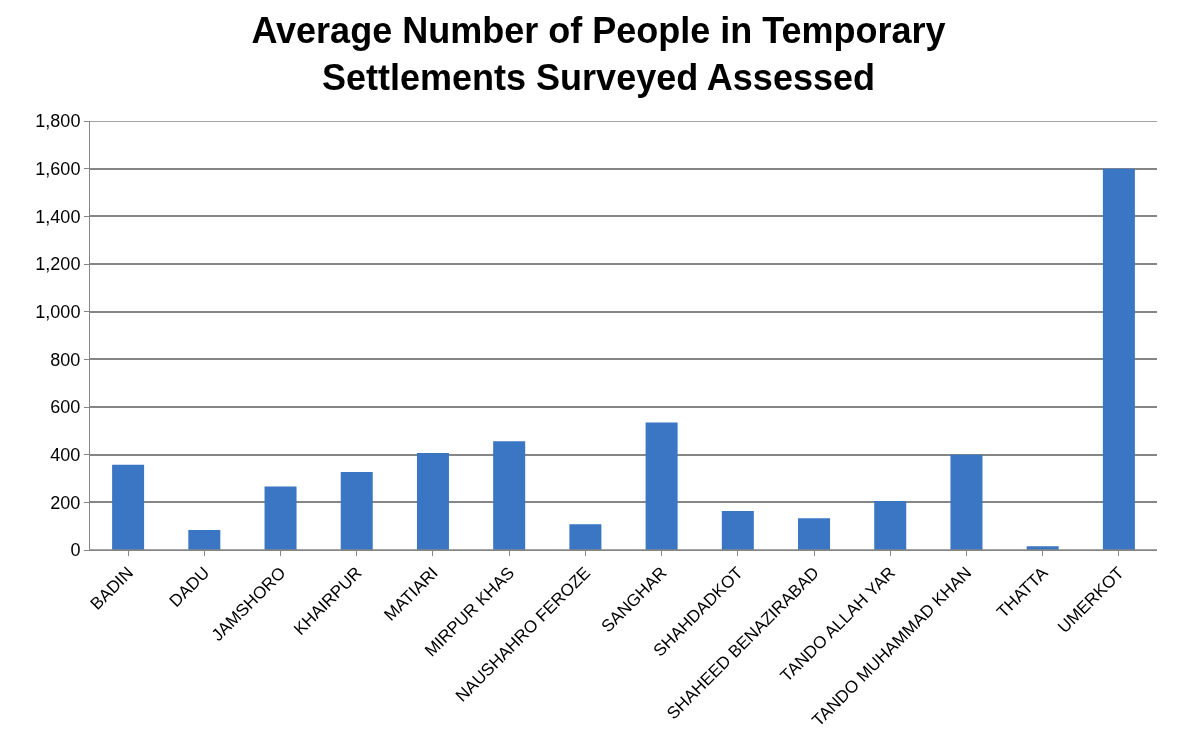  Describe the element at coordinates (65, 454) in the screenshot. I see `y-tick-label: 400` at that location.